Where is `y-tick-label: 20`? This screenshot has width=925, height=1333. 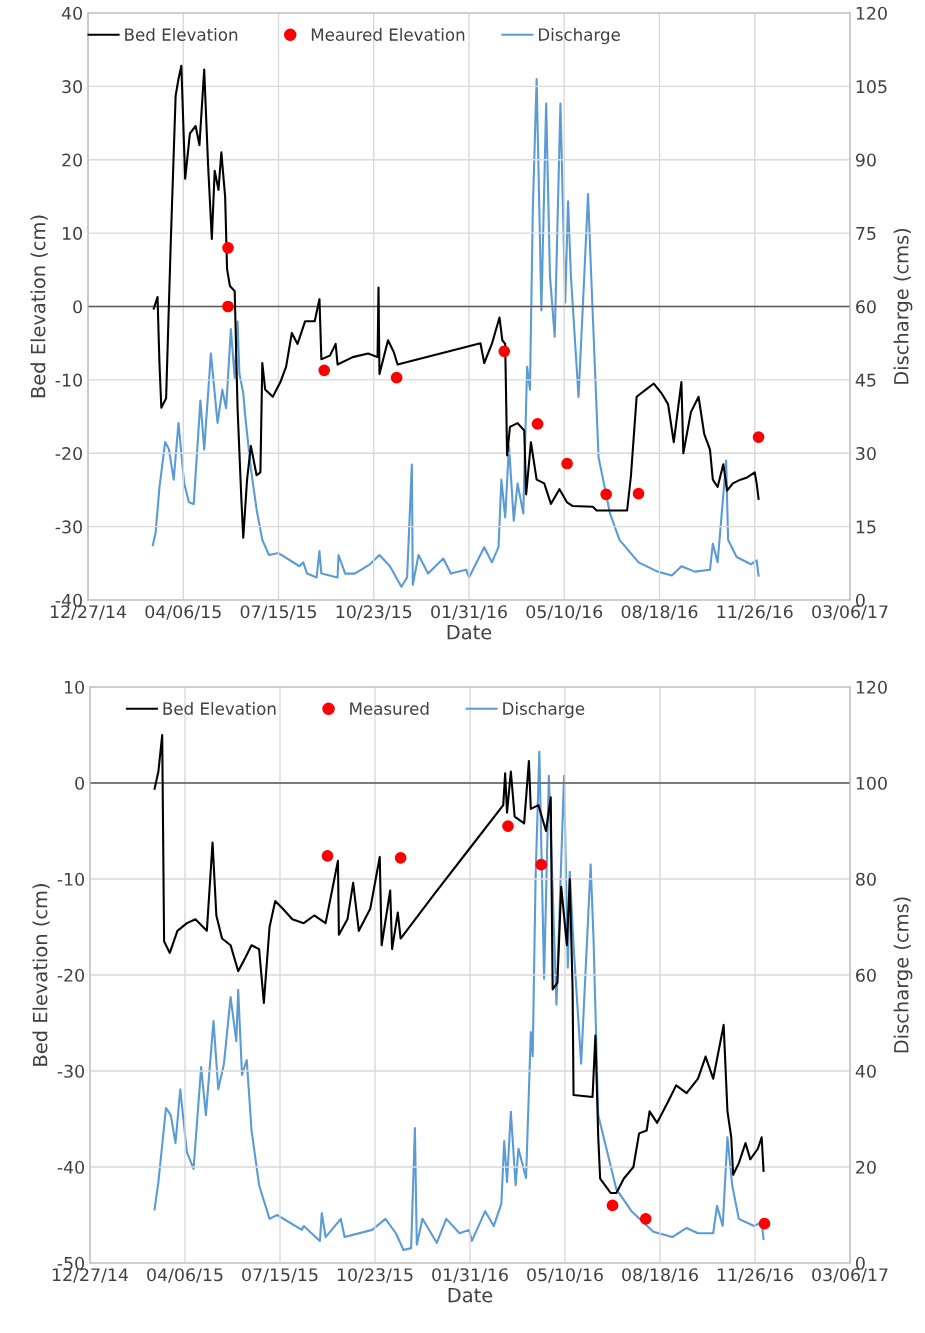
y-tick-label: 20 is located at coordinates (72, 160).